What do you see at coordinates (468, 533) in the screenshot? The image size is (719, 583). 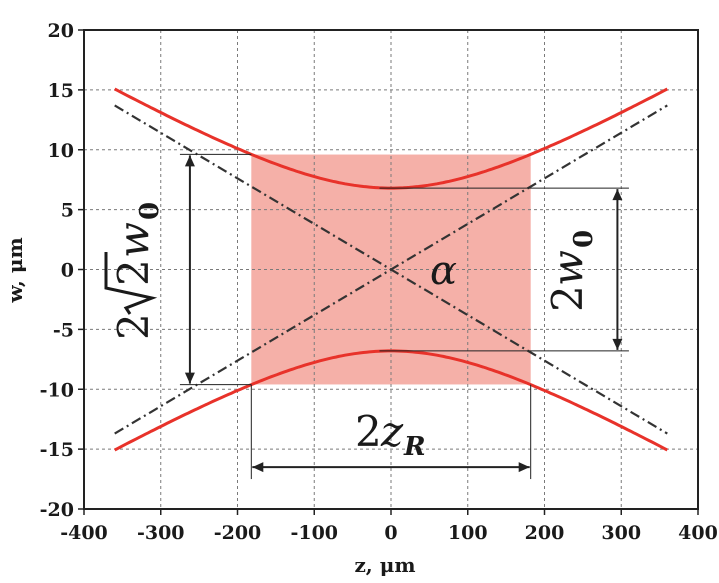 I see `x-tick-label-5: 100` at bounding box center [468, 533].